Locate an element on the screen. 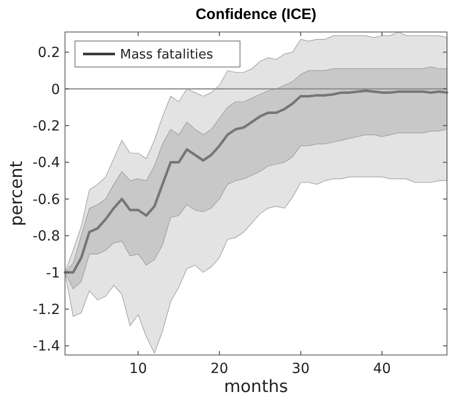 The height and width of the screenshot is (401, 449). x-tick-label: 40 is located at coordinates (382, 369).